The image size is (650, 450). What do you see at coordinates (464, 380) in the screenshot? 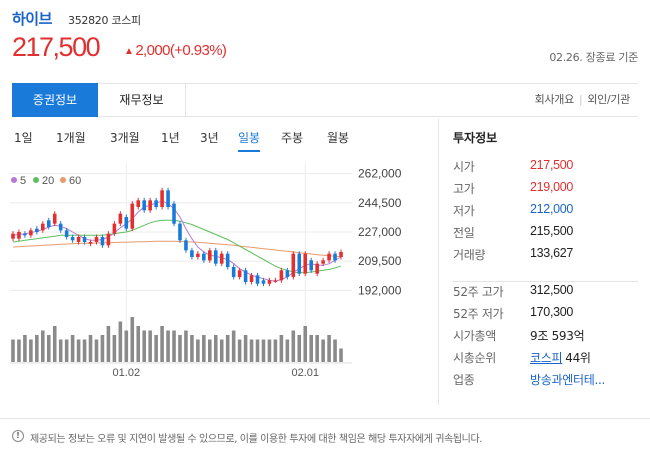
I see `sector-label: 업종` at bounding box center [464, 380].